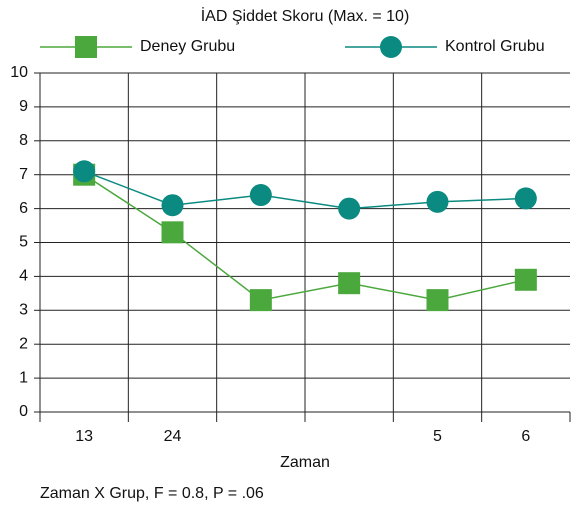 The height and width of the screenshot is (510, 571). Describe the element at coordinates (23, 343) in the screenshot. I see `y-tick-label: 2` at that location.